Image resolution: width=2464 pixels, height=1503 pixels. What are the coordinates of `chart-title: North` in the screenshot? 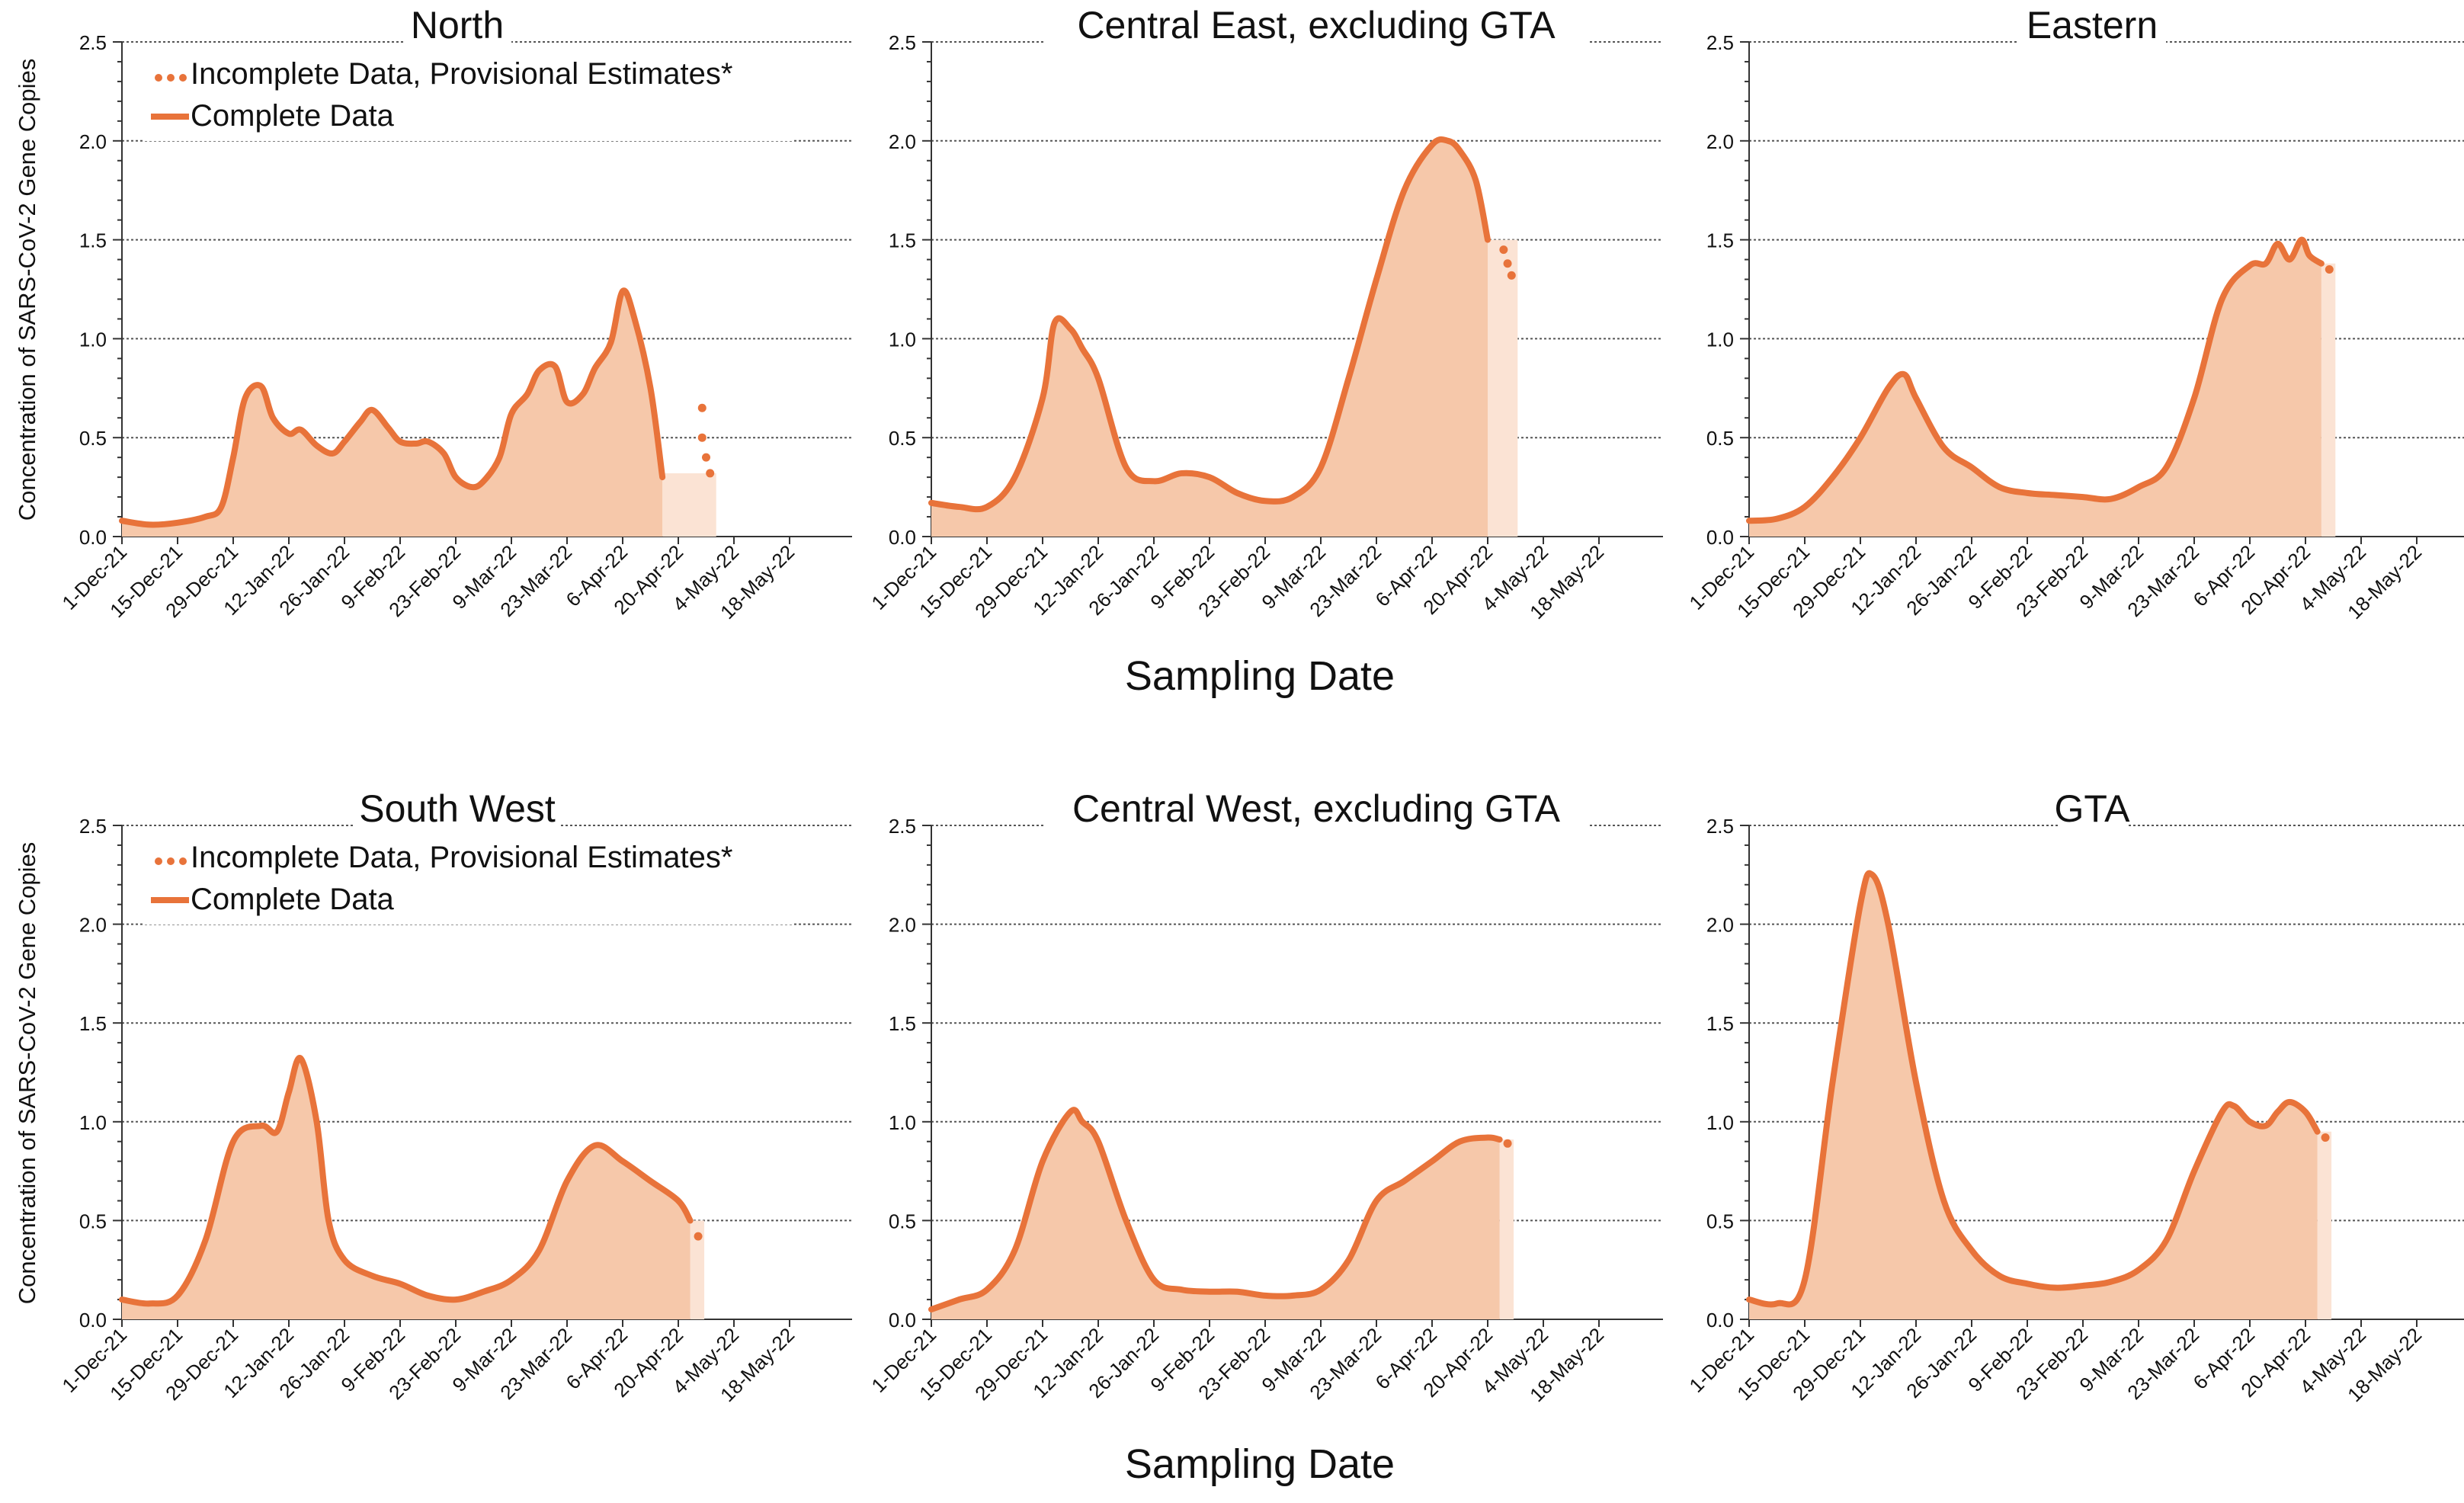 It's located at (457, 25).